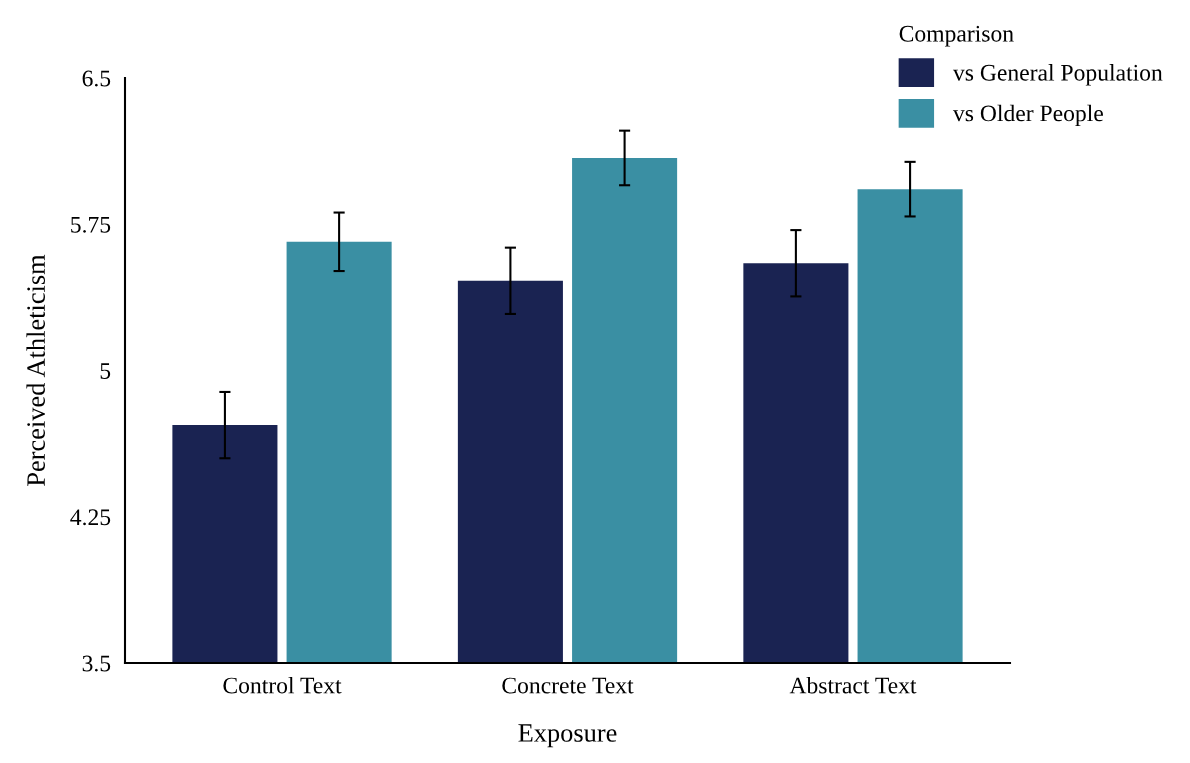  What do you see at coordinates (90, 517) in the screenshot?
I see `y-tick-label: 4.25` at bounding box center [90, 517].